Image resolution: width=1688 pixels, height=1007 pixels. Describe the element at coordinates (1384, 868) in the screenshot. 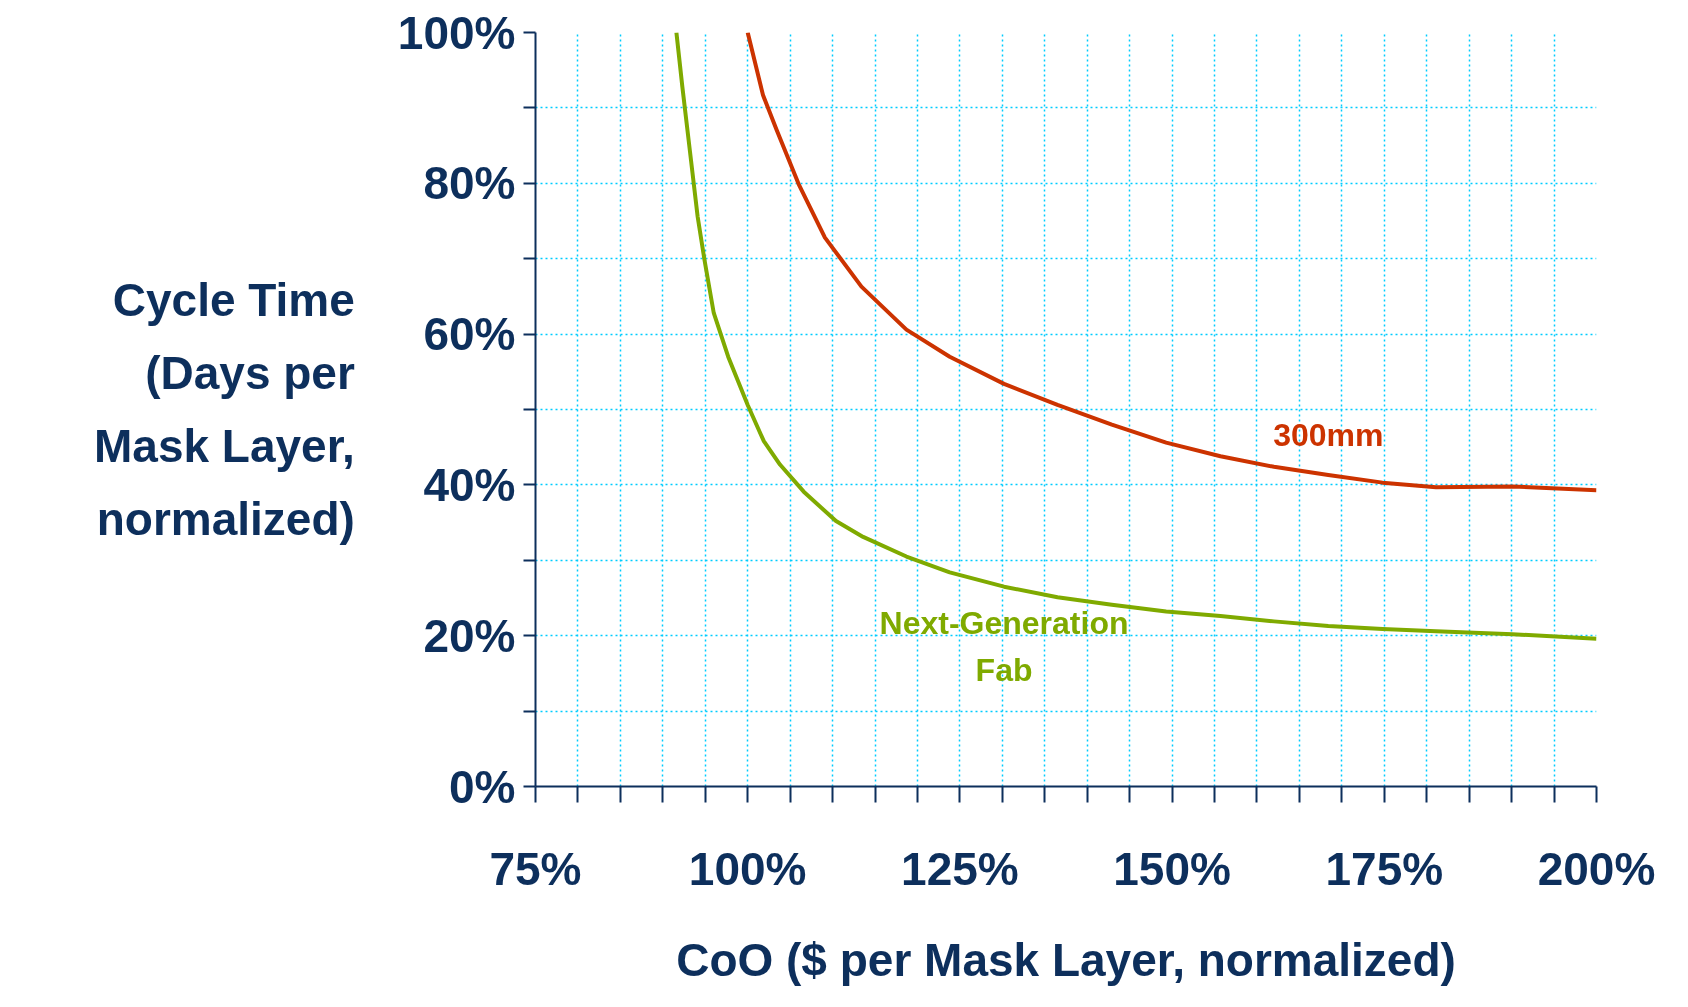

I see `x-tick-label: 175%` at that location.